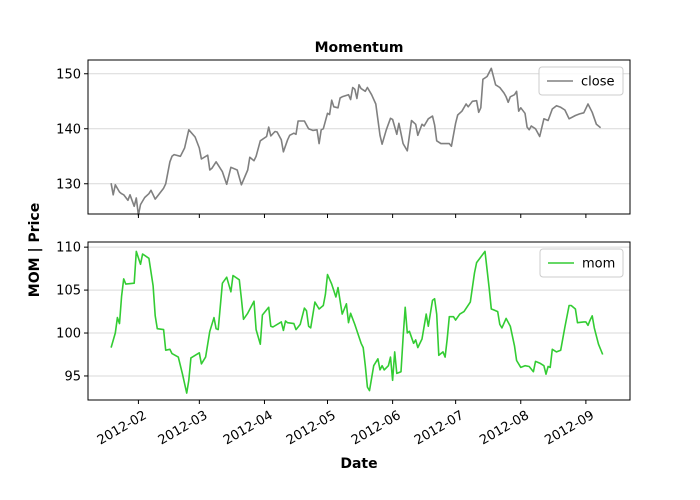  What do you see at coordinates (248, 428) in the screenshot?
I see `x-tick-label: 2012-04` at bounding box center [248, 428].